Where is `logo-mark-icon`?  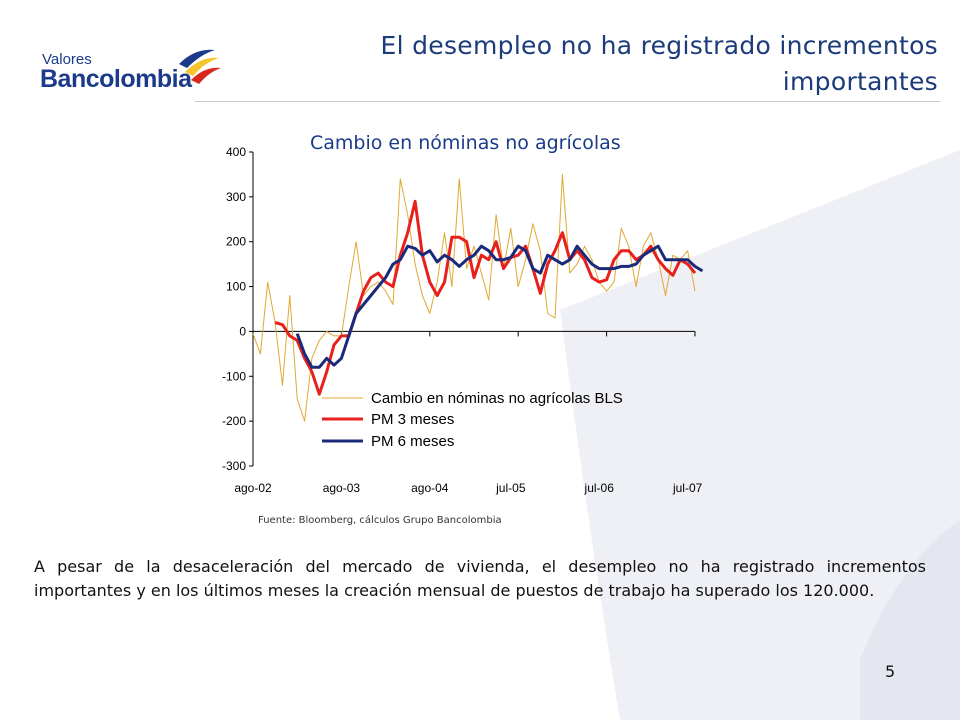
logo-mark-icon is located at coordinates (200, 66).